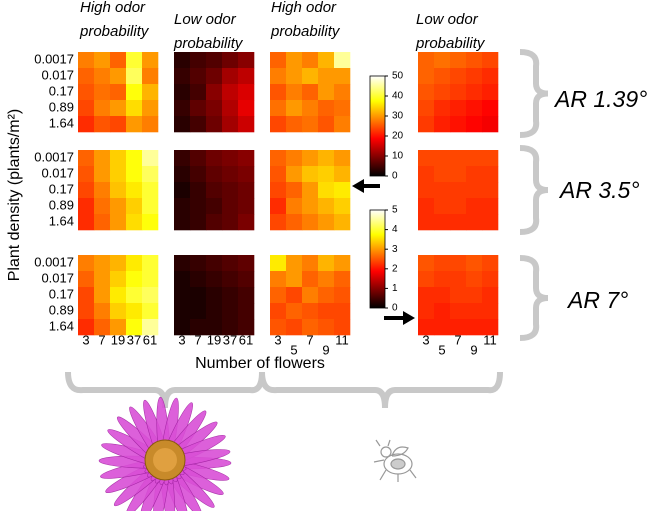 The height and width of the screenshot is (511, 660). What do you see at coordinates (398, 156) in the screenshot?
I see `colorbar-tick-label: 10` at bounding box center [398, 156].